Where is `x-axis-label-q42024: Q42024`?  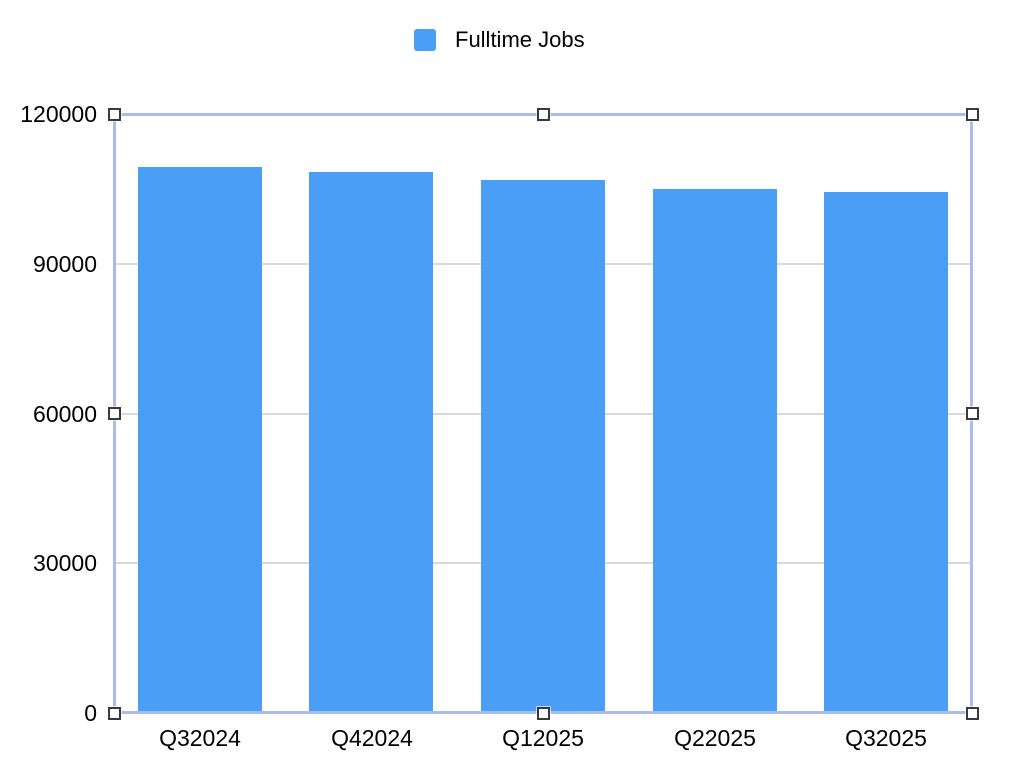
x-axis-label-q42024: Q42024 is located at coordinates (372, 738).